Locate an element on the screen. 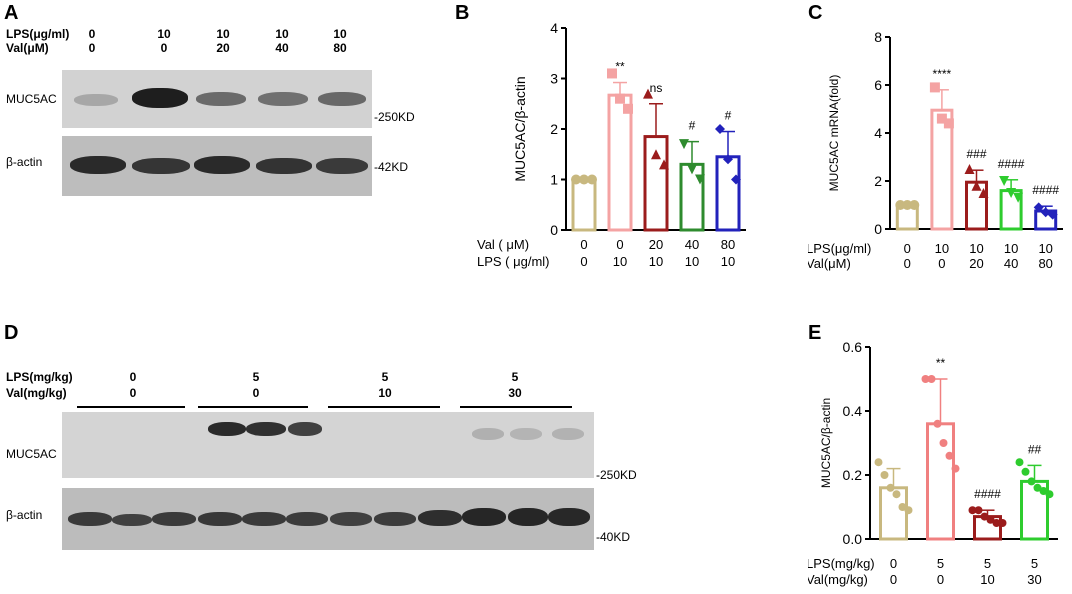 The height and width of the screenshot is (594, 1072). panel-a-lps-value: 0 is located at coordinates (92, 34).